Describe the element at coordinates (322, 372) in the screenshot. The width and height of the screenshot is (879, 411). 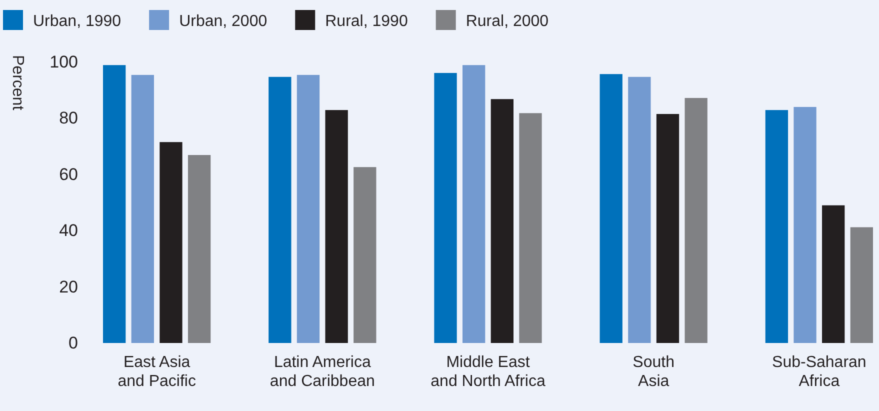
I see `x-tick-label: Latin America and Caribbean` at that location.